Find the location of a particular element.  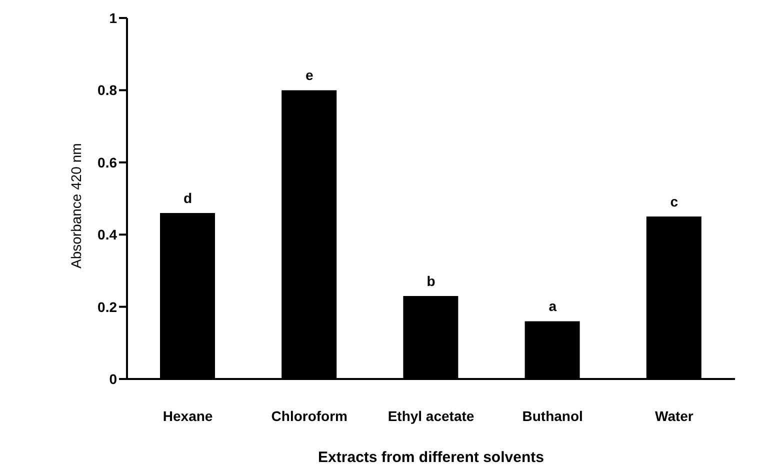

y-tick-label: 1 is located at coordinates (113, 18).